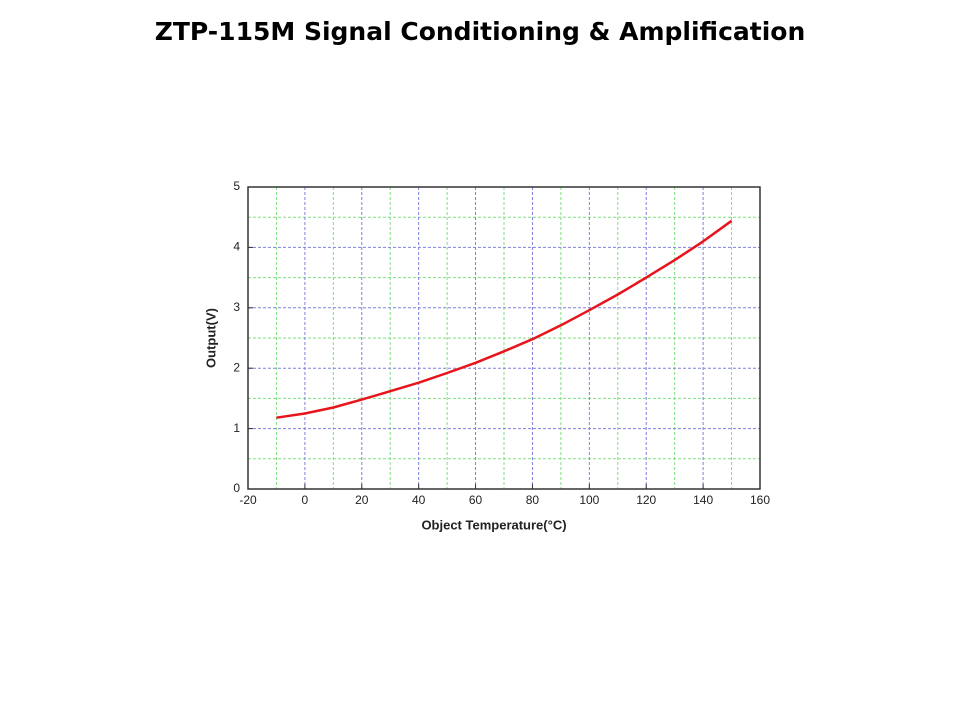 The height and width of the screenshot is (725, 960). What do you see at coordinates (210, 338) in the screenshot?
I see `y-axis-label: Output(V)` at bounding box center [210, 338].